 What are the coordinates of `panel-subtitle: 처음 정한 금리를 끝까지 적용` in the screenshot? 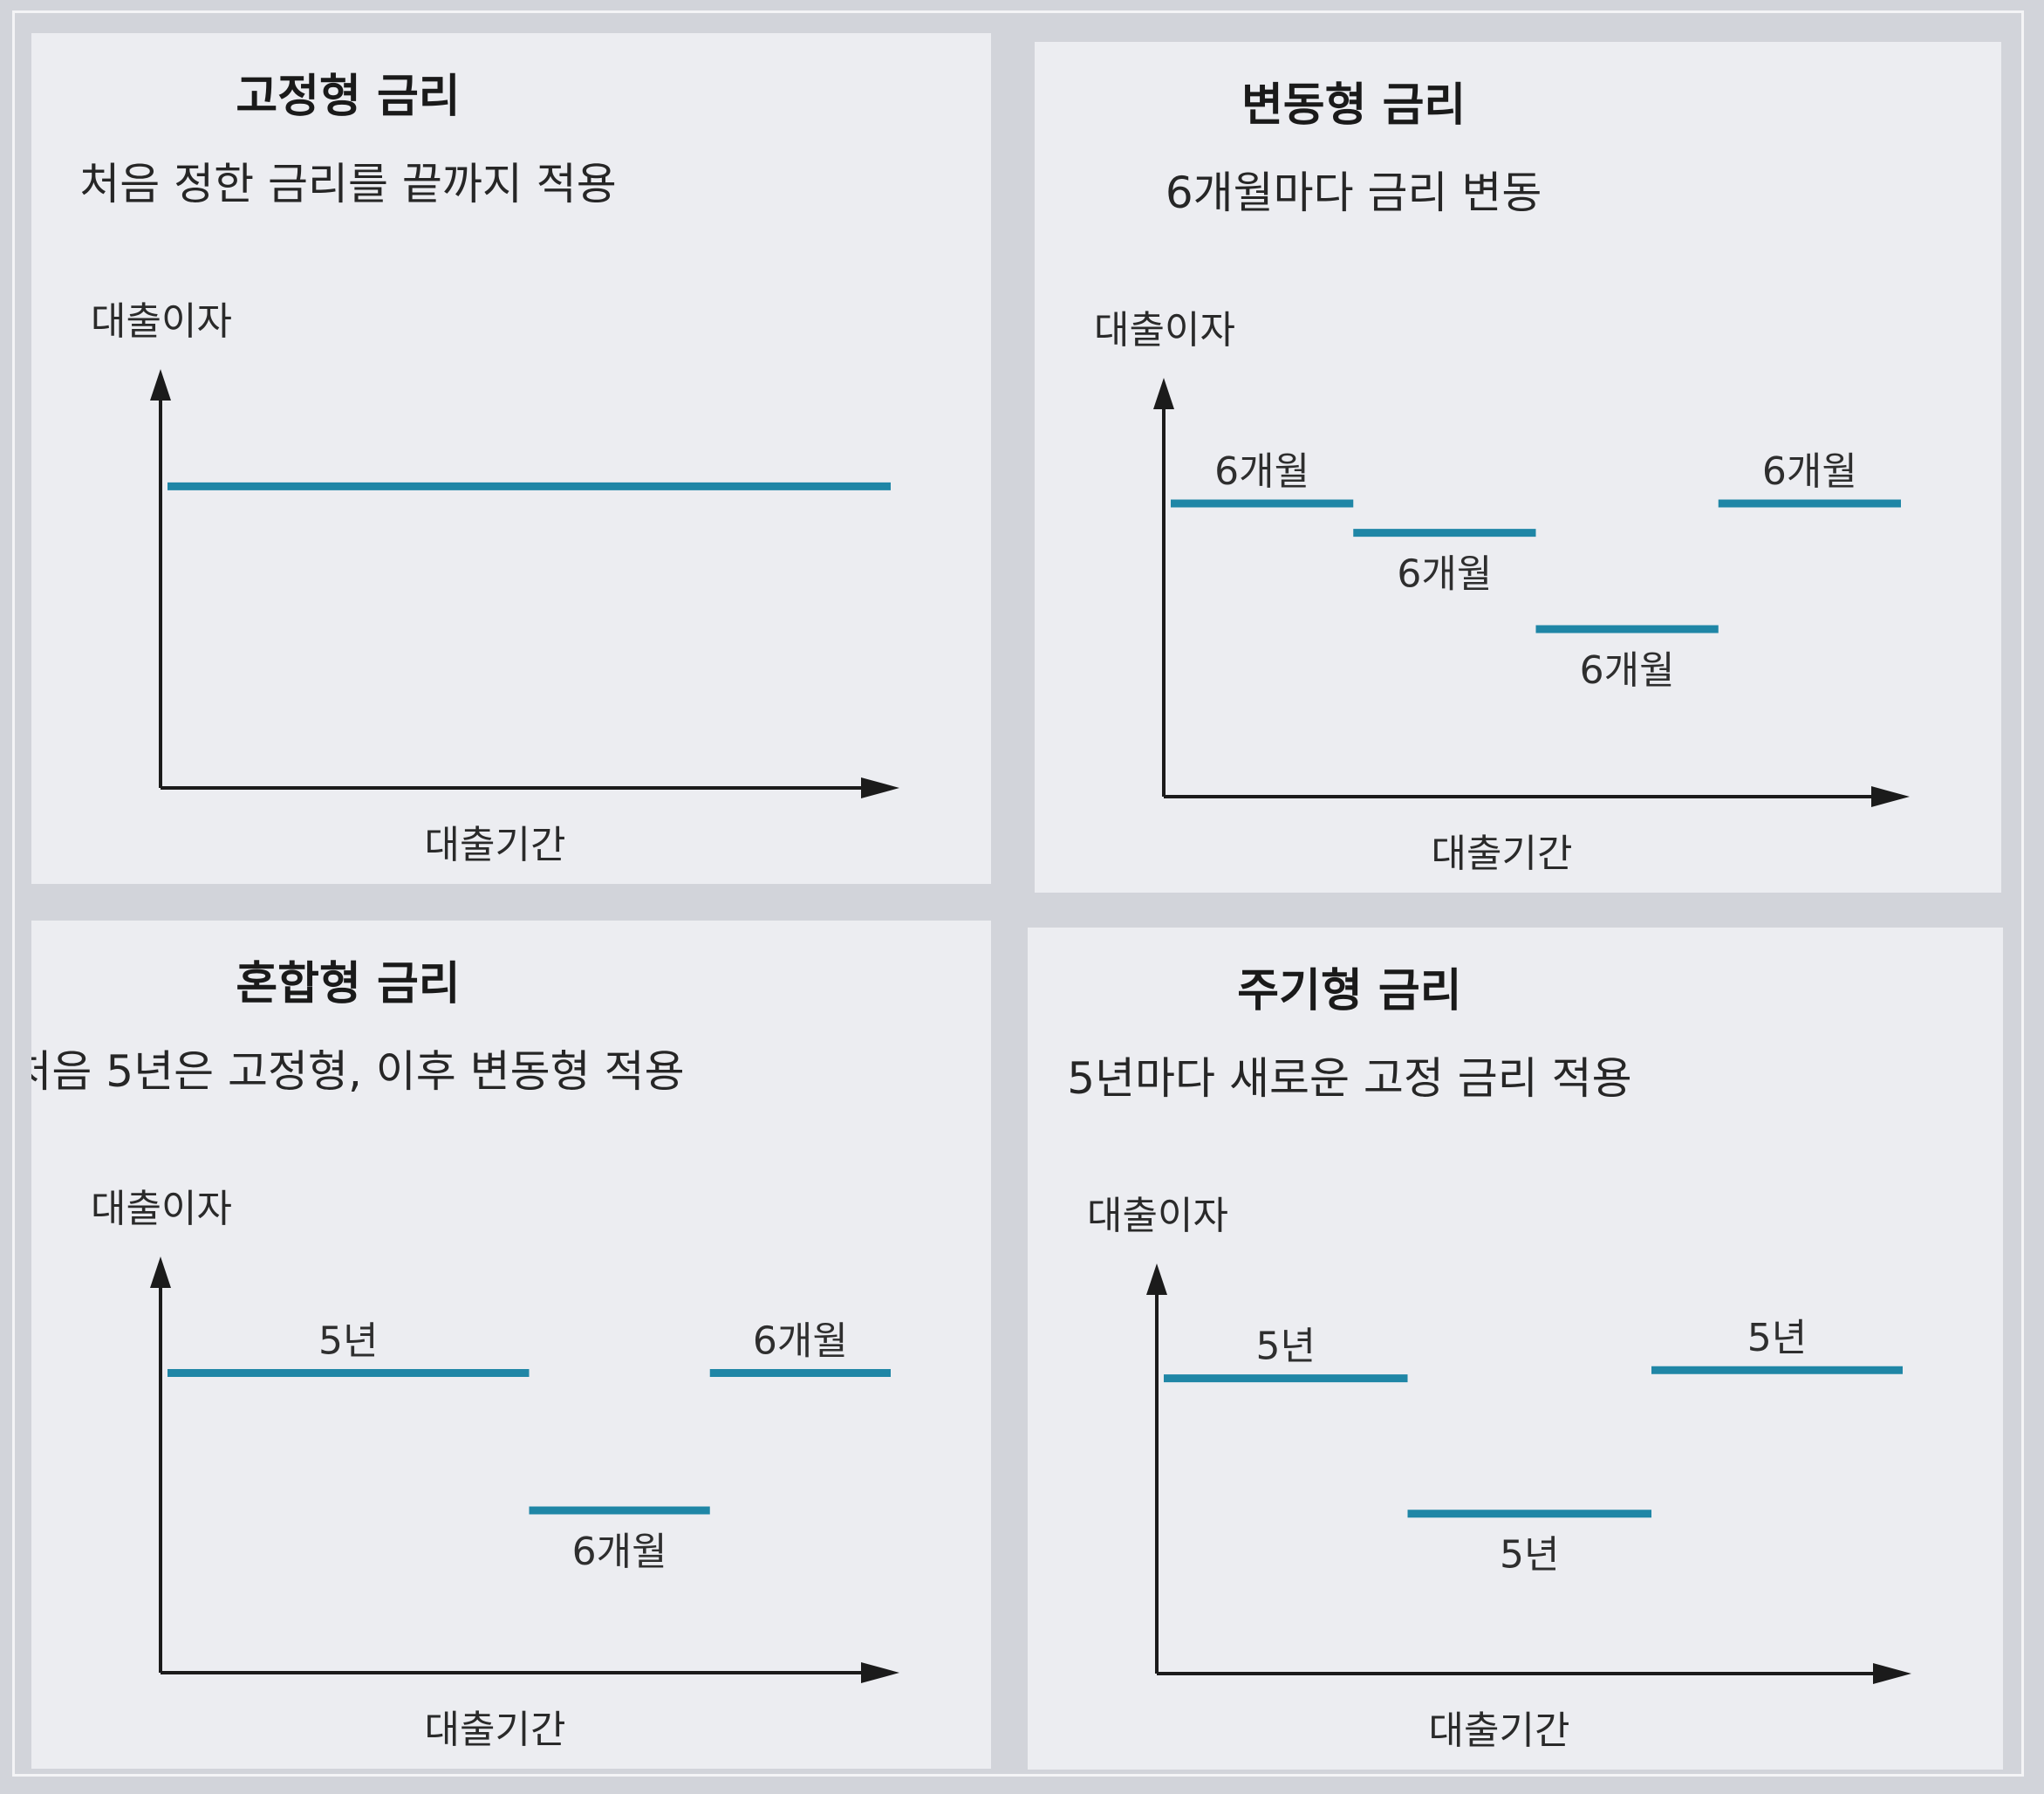 It's located at (348, 184).